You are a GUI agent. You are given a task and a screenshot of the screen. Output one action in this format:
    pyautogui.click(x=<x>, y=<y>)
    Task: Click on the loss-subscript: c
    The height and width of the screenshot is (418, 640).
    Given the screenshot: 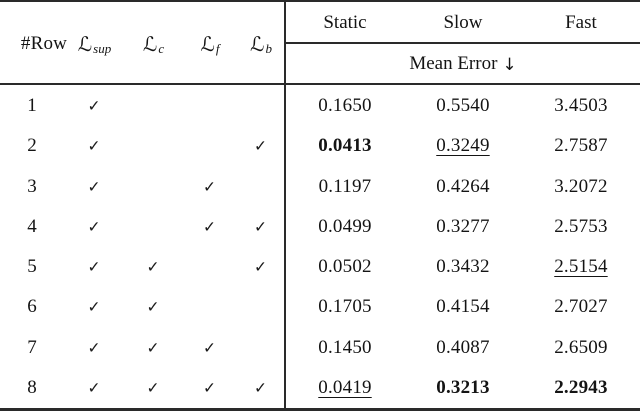 What is the action you would take?
    pyautogui.click(x=161, y=48)
    